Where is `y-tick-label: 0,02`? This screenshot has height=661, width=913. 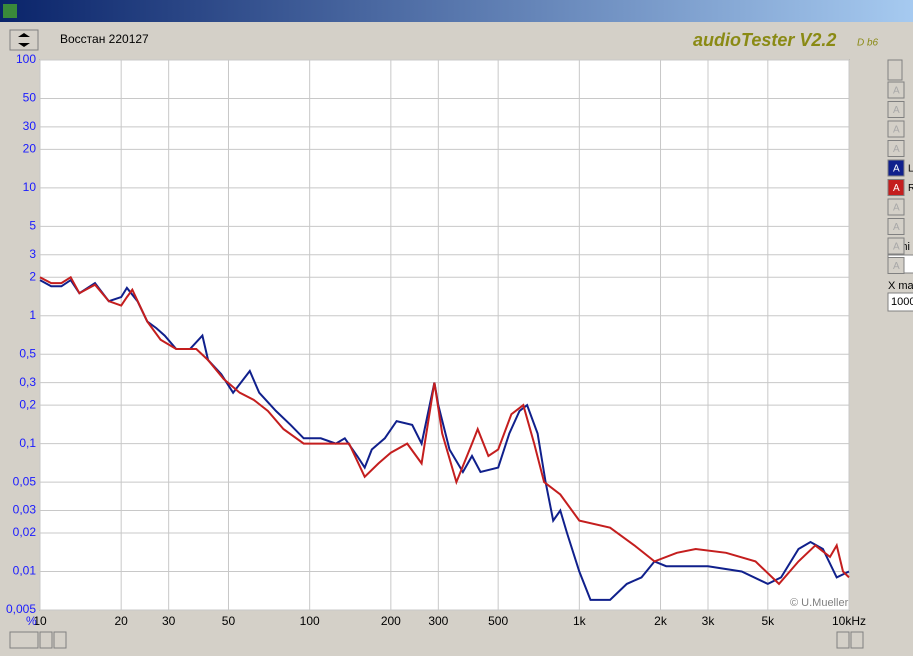 y-tick-label: 0,02 is located at coordinates (25, 532).